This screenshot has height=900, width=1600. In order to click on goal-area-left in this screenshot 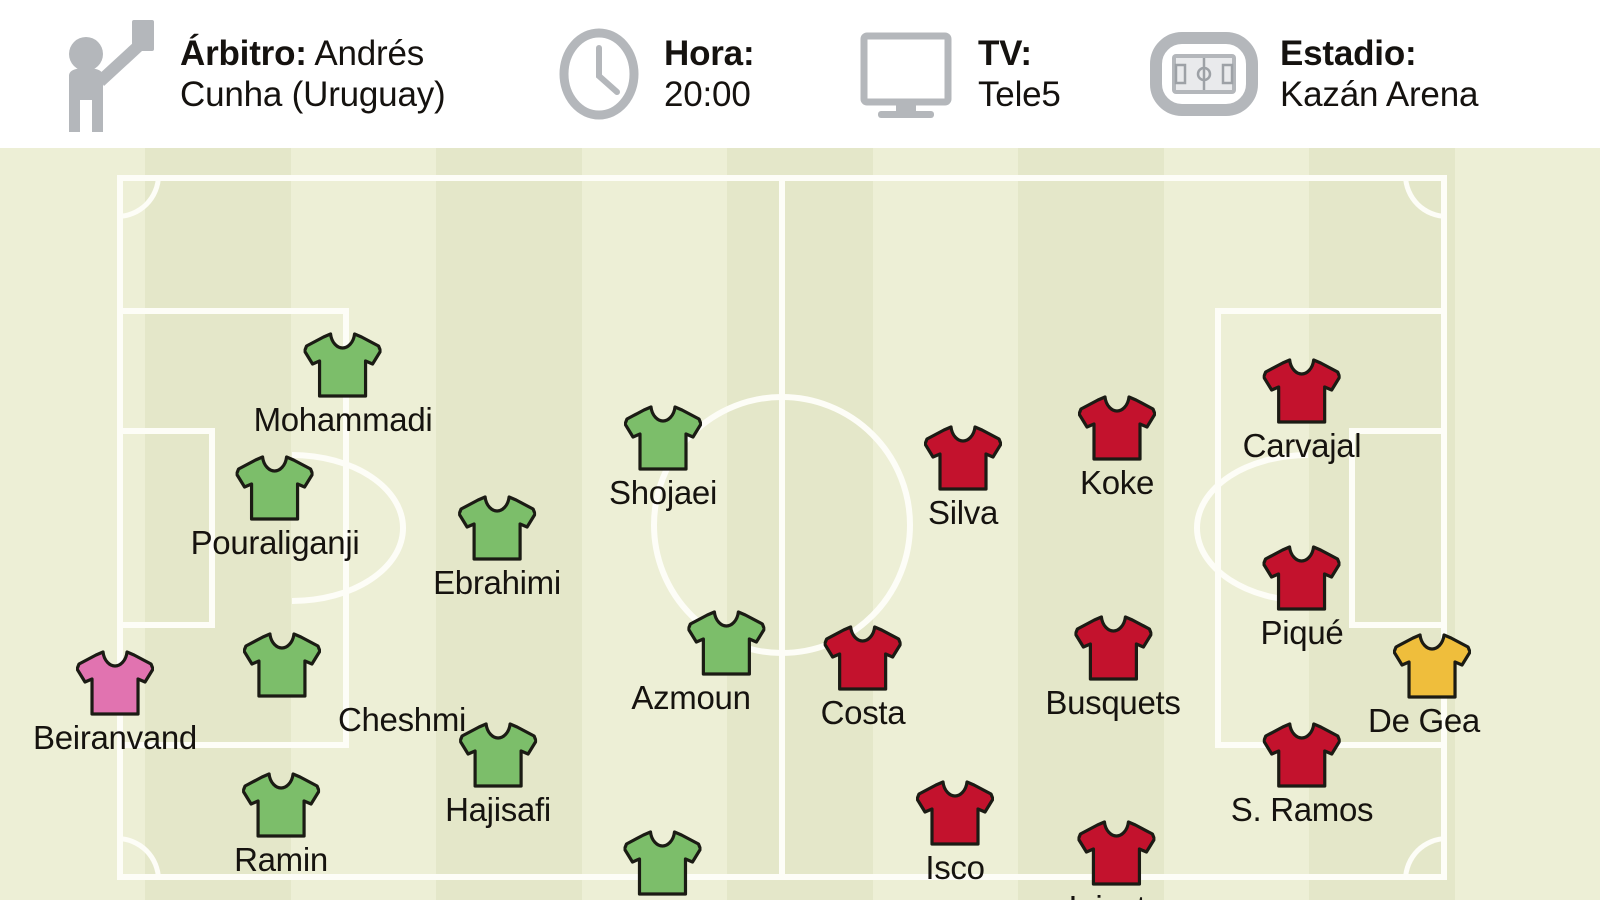, I will do `click(166, 528)`.